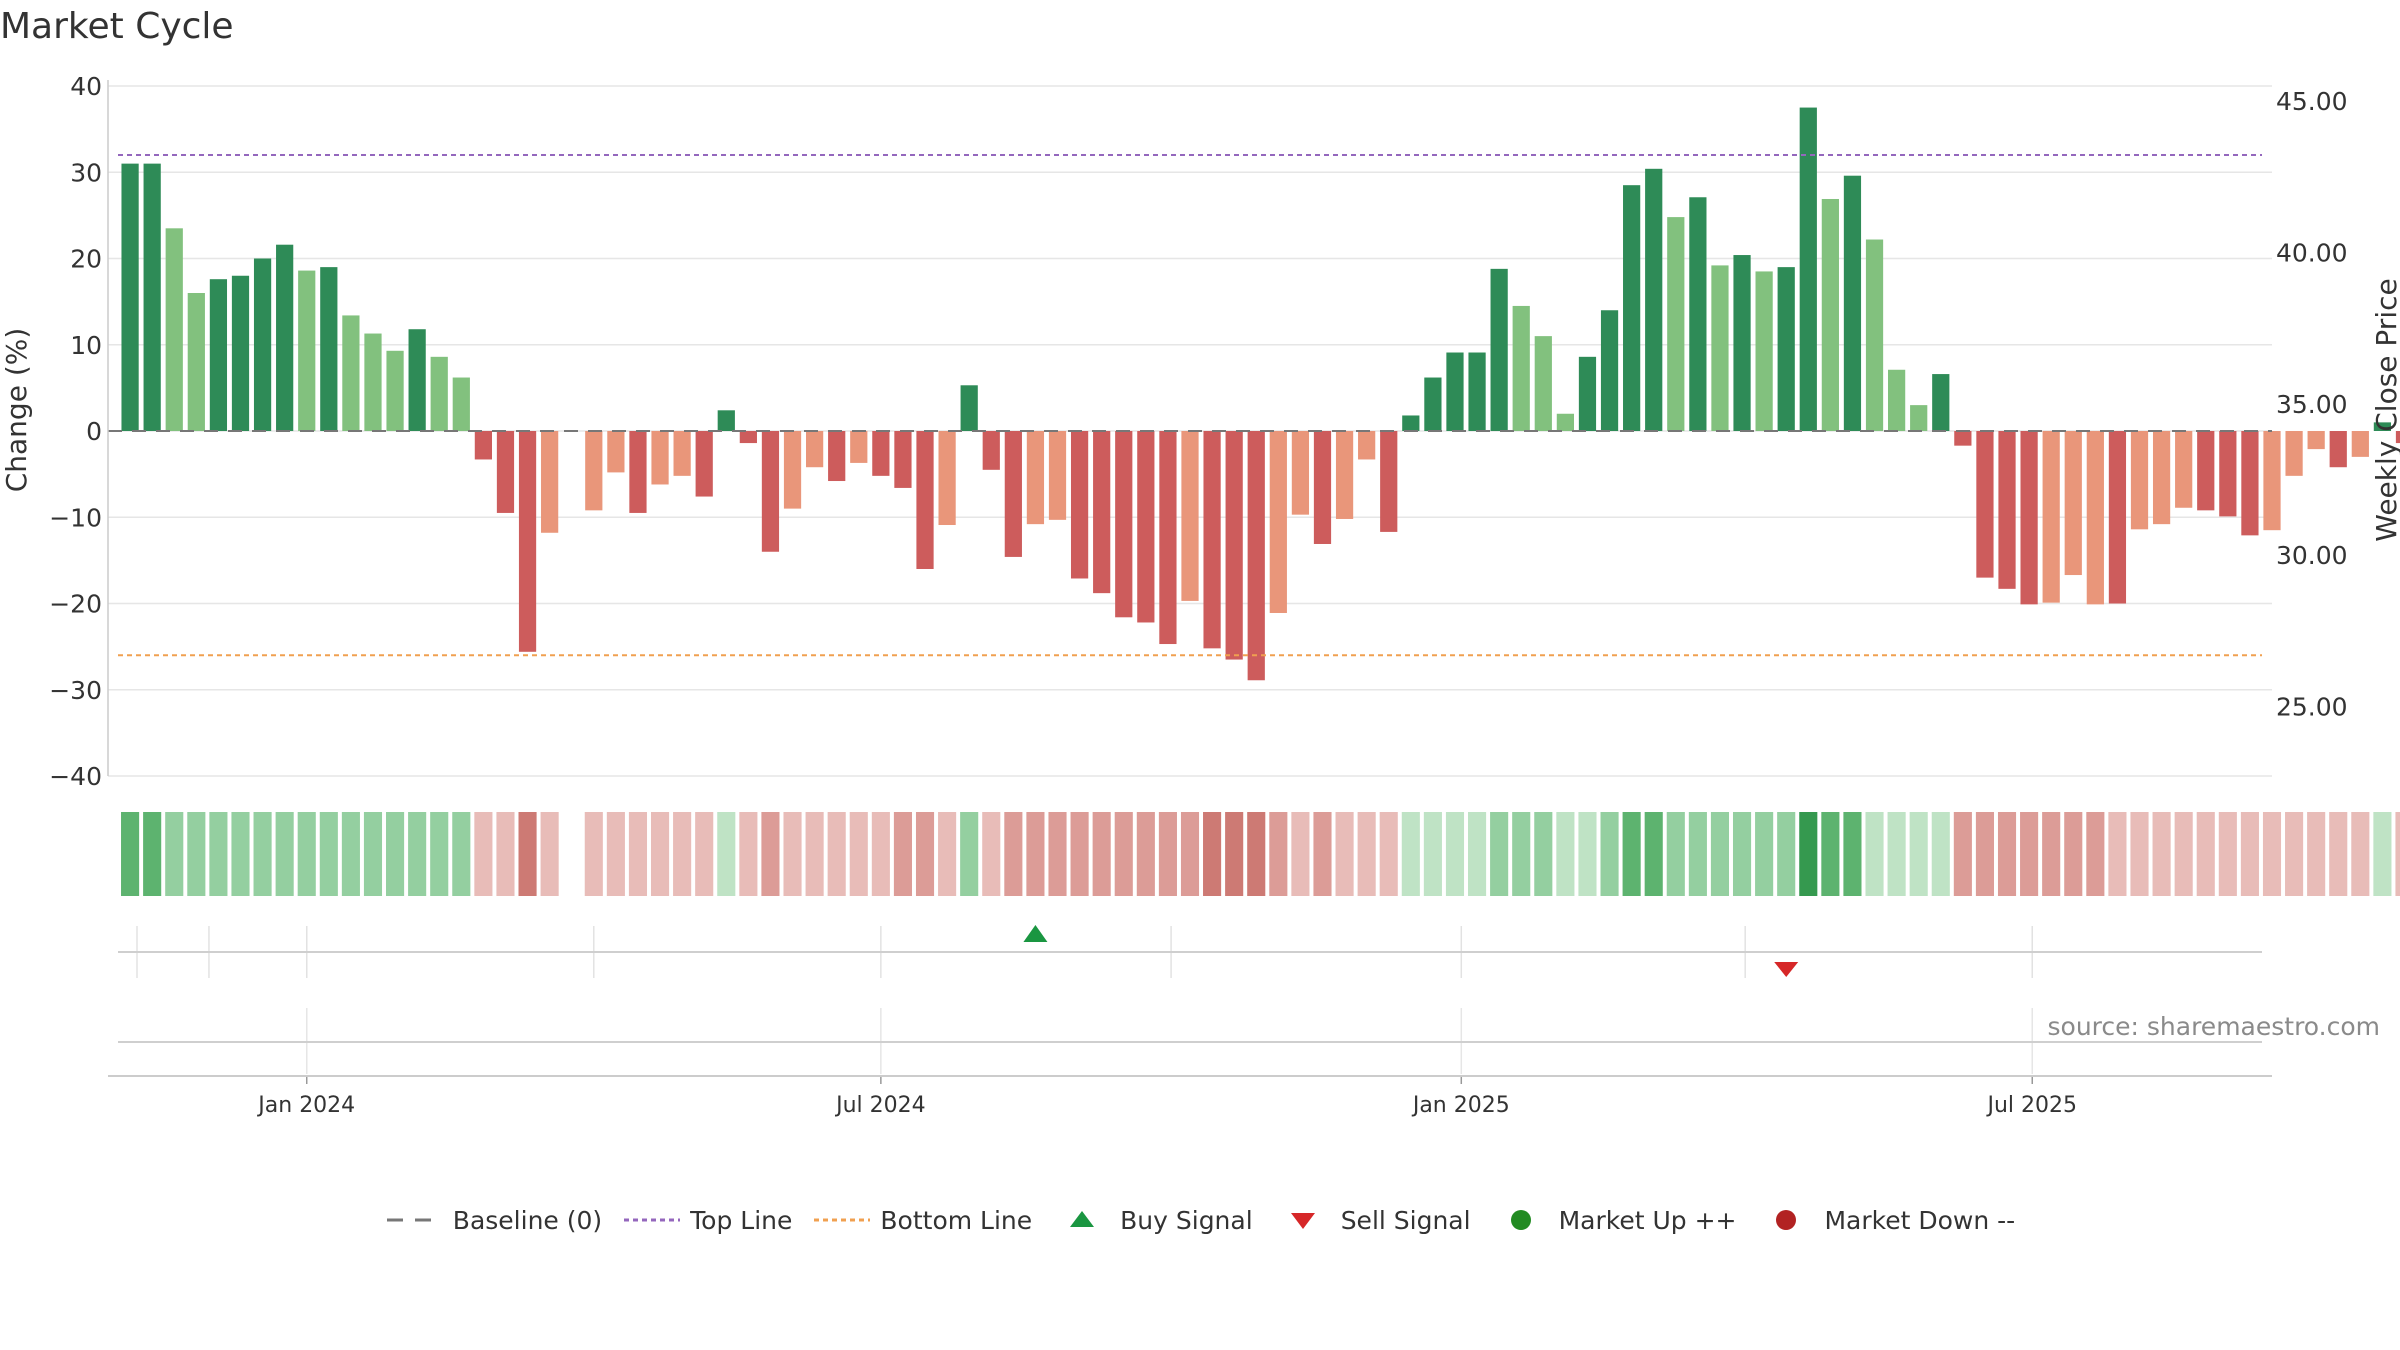 The height and width of the screenshot is (1350, 2400). What do you see at coordinates (2031, 1105) in the screenshot?
I see `x-tick-label: Jul 2025` at bounding box center [2031, 1105].